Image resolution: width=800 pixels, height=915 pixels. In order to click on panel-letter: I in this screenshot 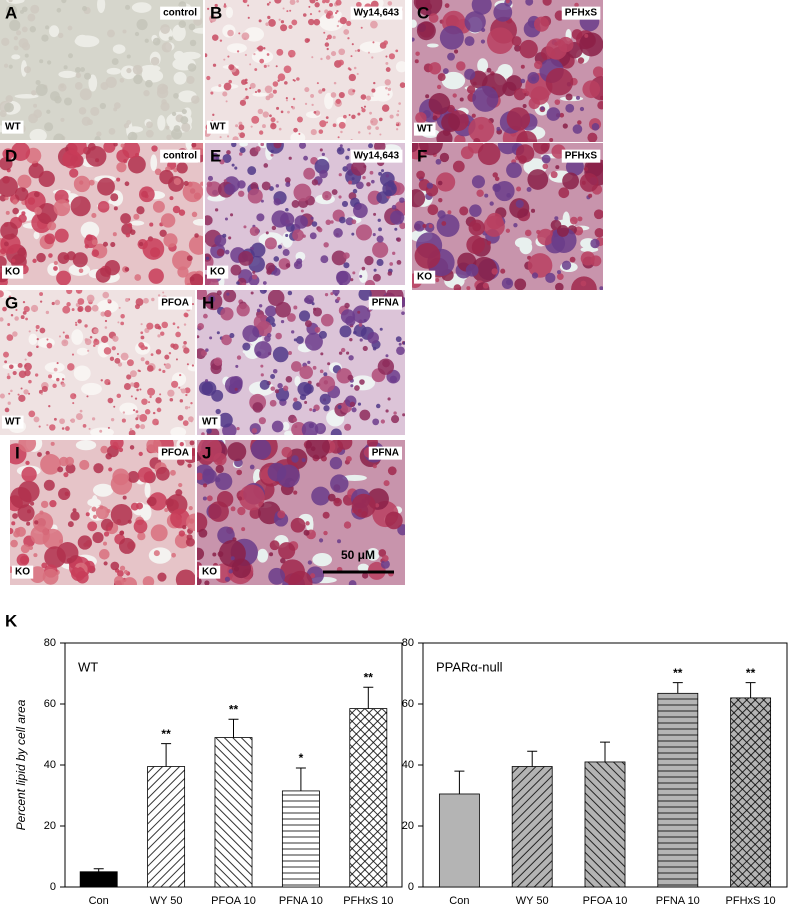, I will do `click(17, 452)`.